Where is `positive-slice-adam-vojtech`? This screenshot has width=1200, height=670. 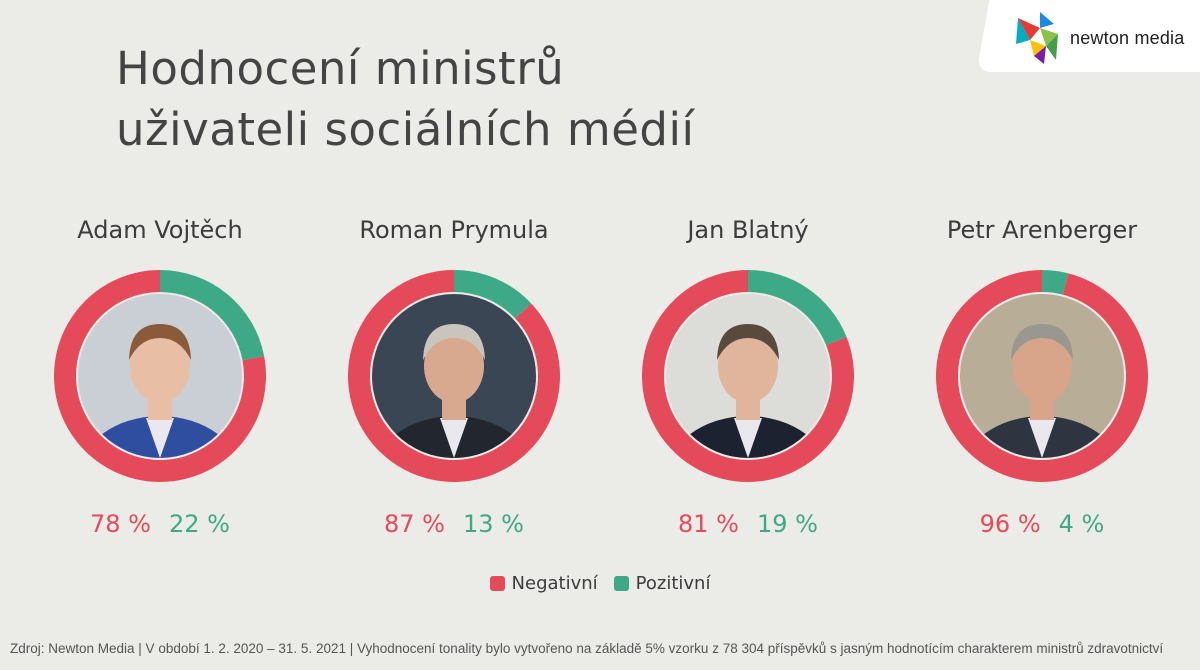 positive-slice-adam-vojtech is located at coordinates (212, 315).